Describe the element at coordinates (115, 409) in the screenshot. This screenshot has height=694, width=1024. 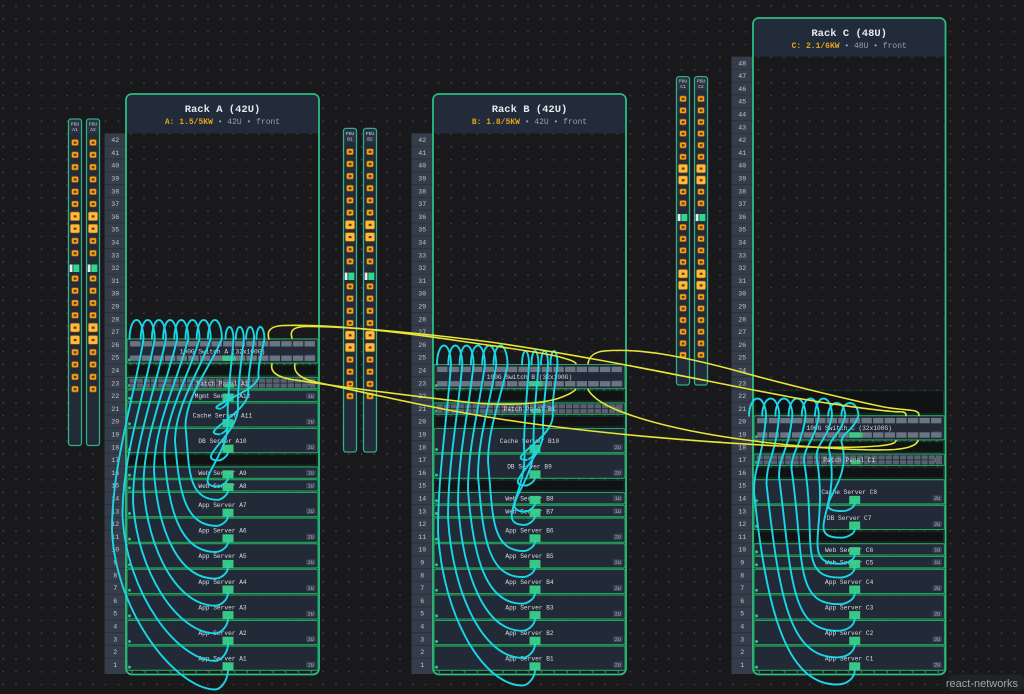
I see `svg-text: 21` at that location.